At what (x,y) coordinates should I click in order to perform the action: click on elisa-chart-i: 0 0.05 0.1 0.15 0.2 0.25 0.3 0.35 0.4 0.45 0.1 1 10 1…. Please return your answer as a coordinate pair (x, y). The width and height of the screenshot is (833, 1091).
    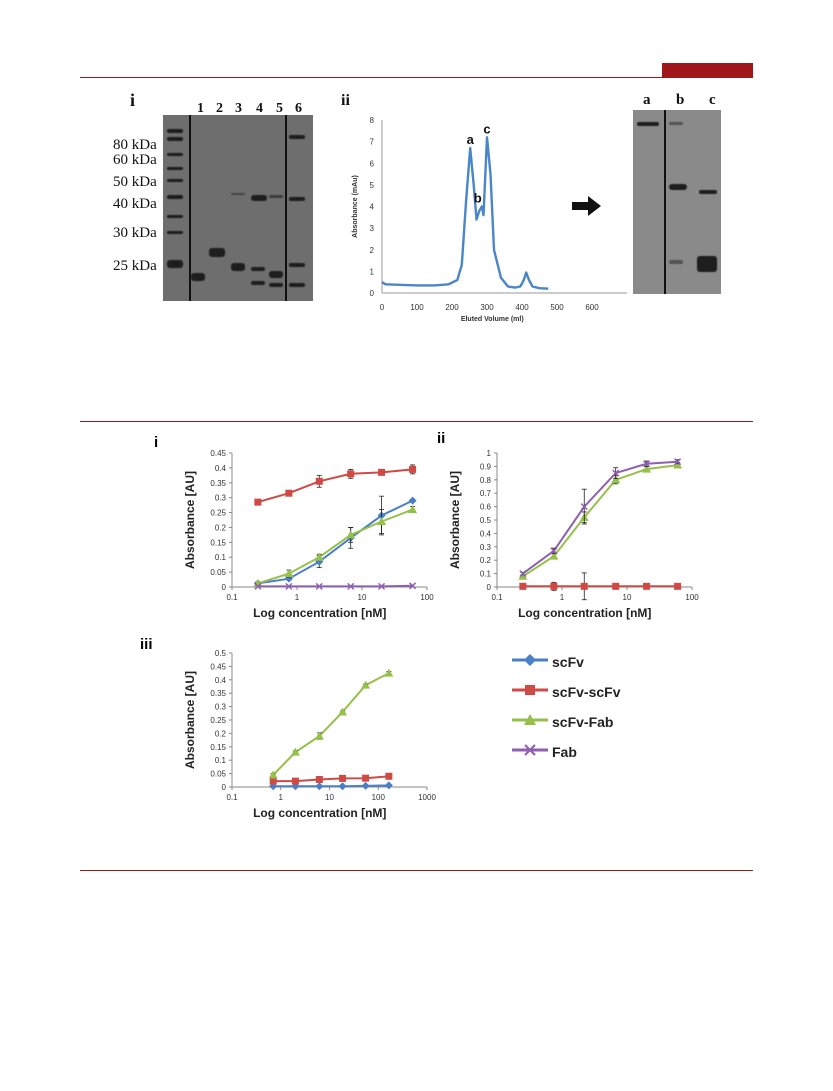
    Looking at the image, I should click on (308, 534).